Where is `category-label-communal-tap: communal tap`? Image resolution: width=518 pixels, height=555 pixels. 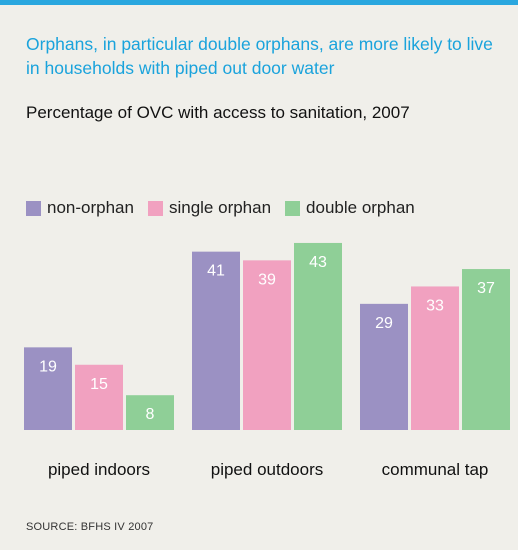 category-label-communal-tap: communal tap is located at coordinates (435, 469).